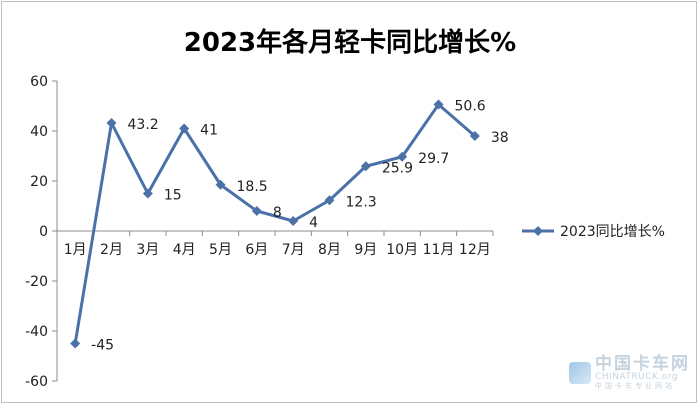 This screenshot has height=406, width=700. Describe the element at coordinates (36, 332) in the screenshot. I see `y-tick-label: -40` at that location.